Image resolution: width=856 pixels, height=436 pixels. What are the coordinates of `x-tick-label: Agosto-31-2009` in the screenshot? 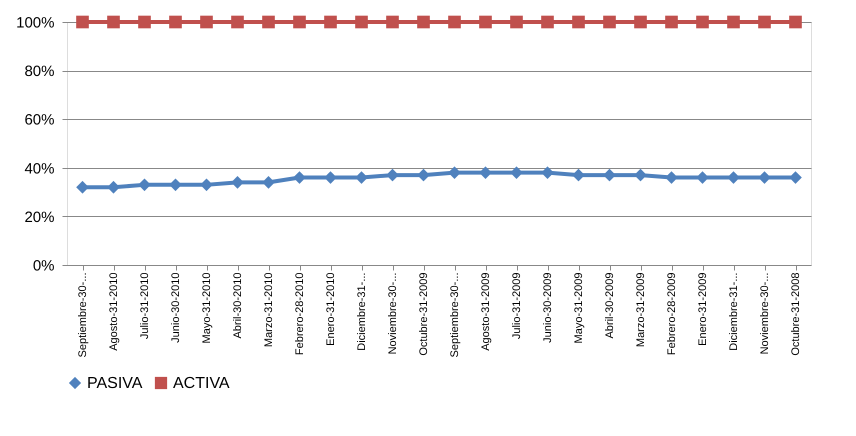 It's located at (486, 311).